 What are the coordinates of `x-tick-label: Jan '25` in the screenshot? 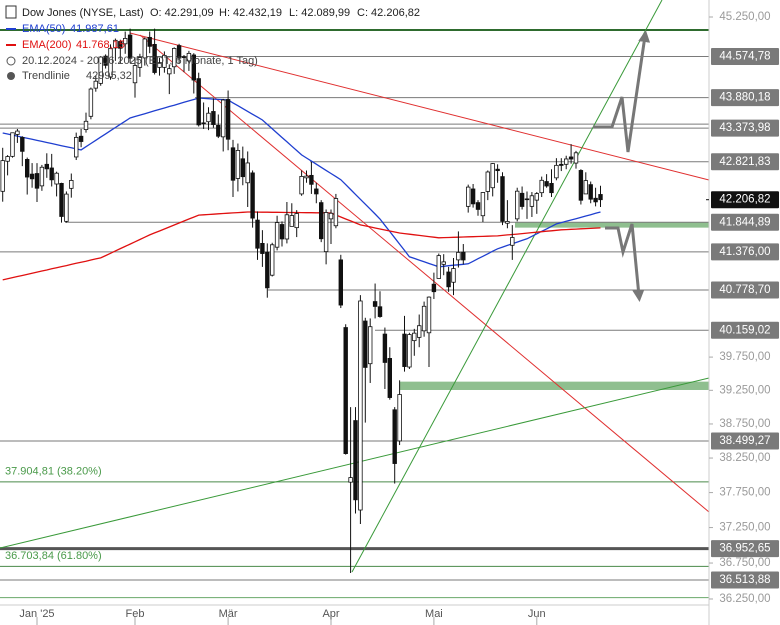 It's located at (36, 614).